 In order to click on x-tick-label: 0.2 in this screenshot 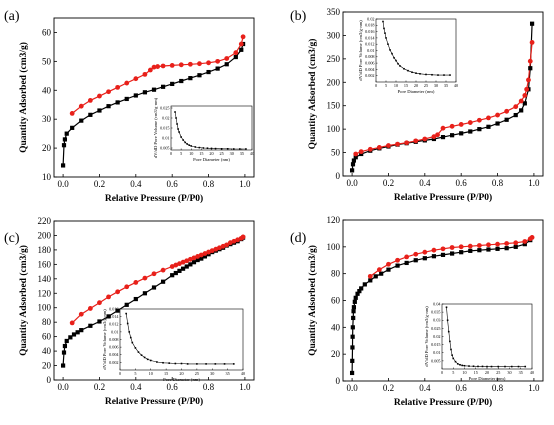, I will do `click(388, 388)`.